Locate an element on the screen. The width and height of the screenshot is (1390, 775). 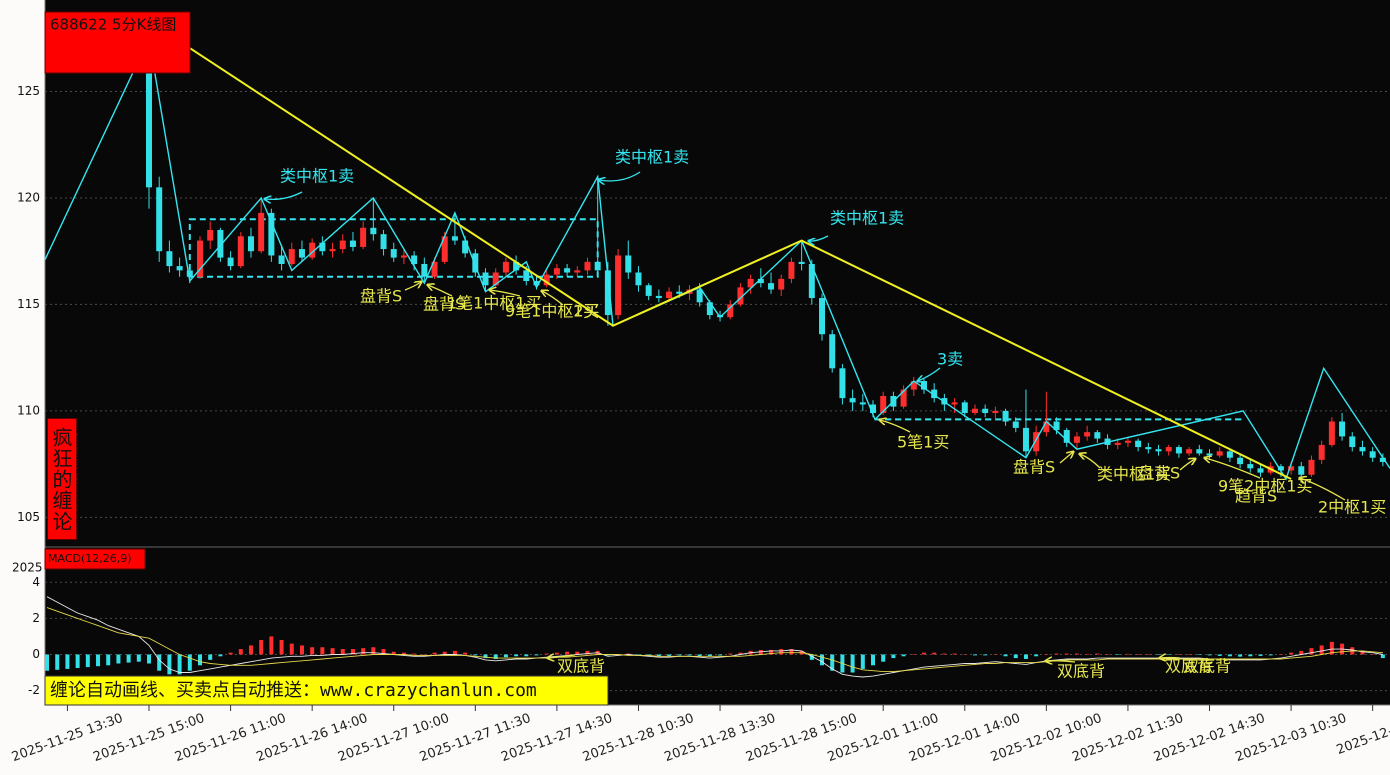
pivot-box is located at coordinates (393, 248).